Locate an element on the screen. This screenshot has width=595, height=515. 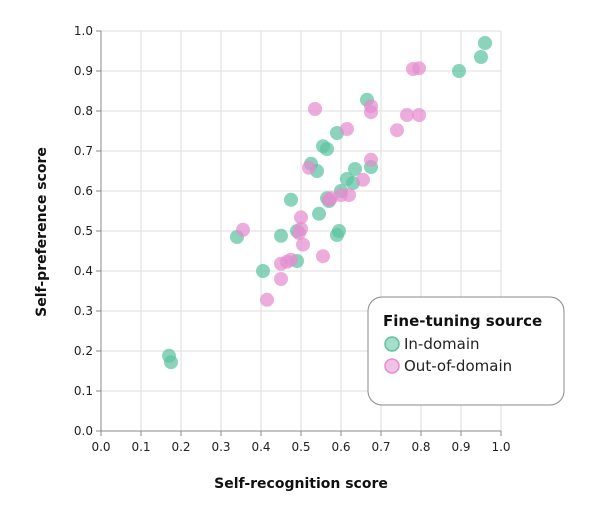
legend-title: Fine-tuning source is located at coordinates (462, 321).